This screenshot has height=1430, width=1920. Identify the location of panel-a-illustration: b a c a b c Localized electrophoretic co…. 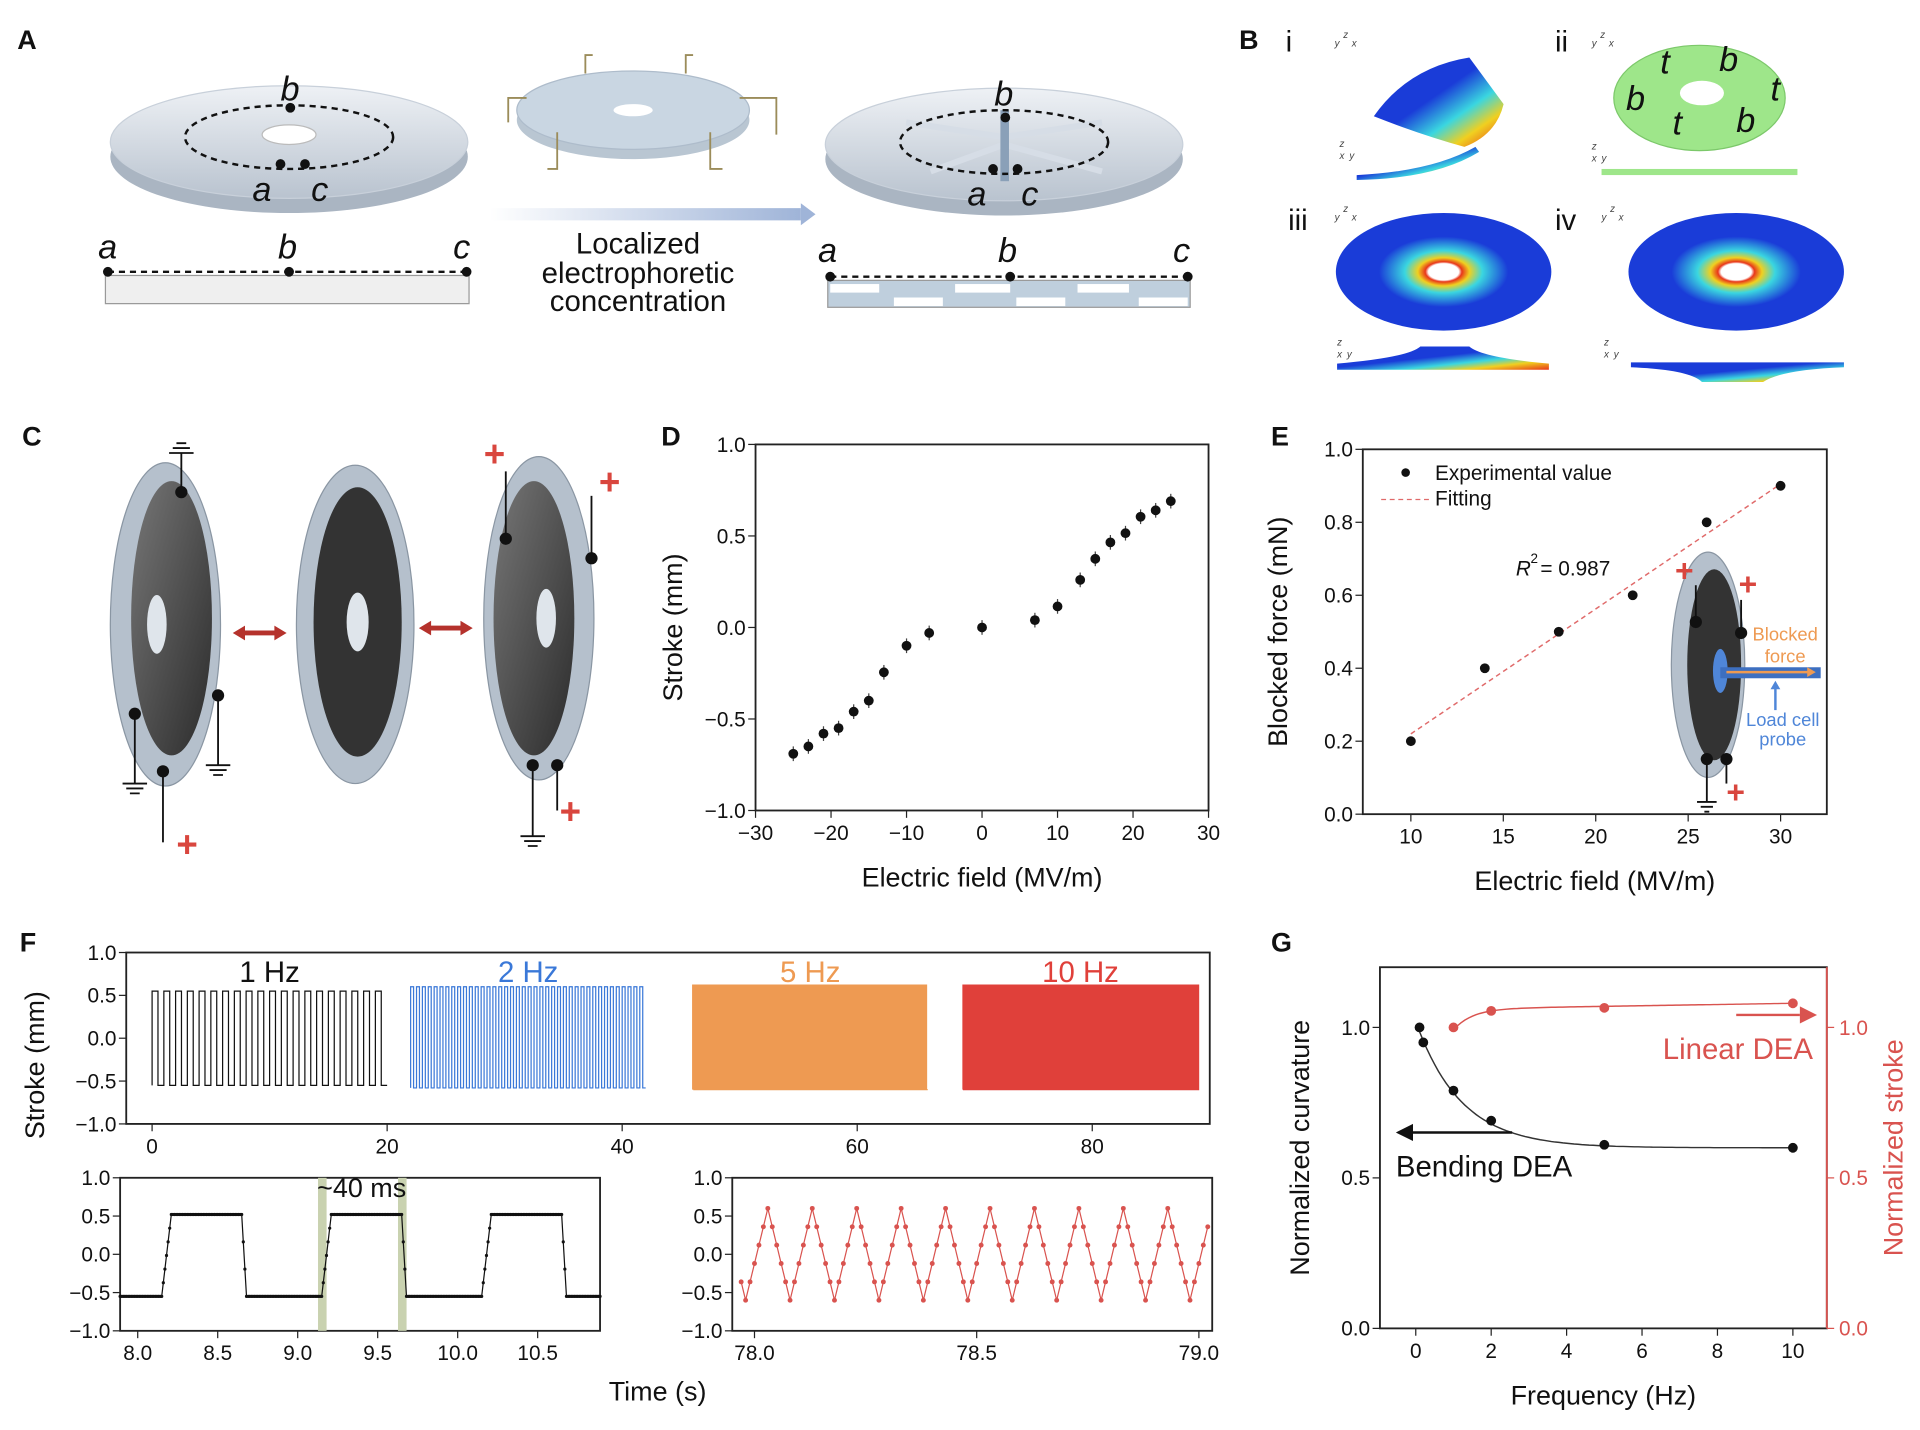
(645, 186).